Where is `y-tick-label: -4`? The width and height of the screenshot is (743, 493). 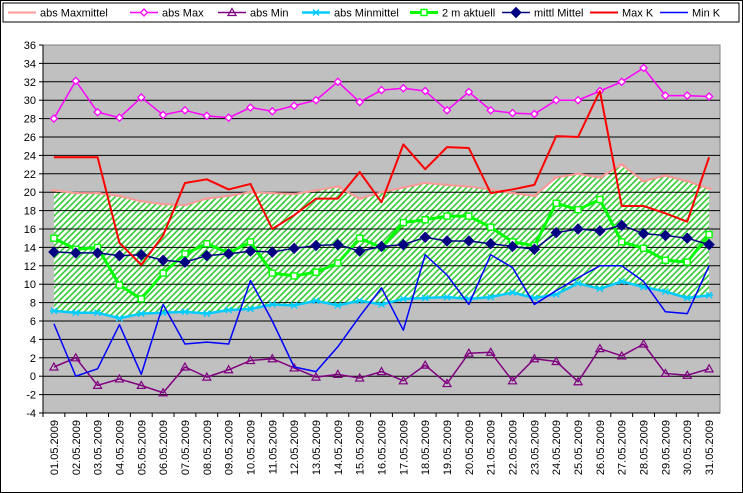 y-tick-label: -4 is located at coordinates (31, 414).